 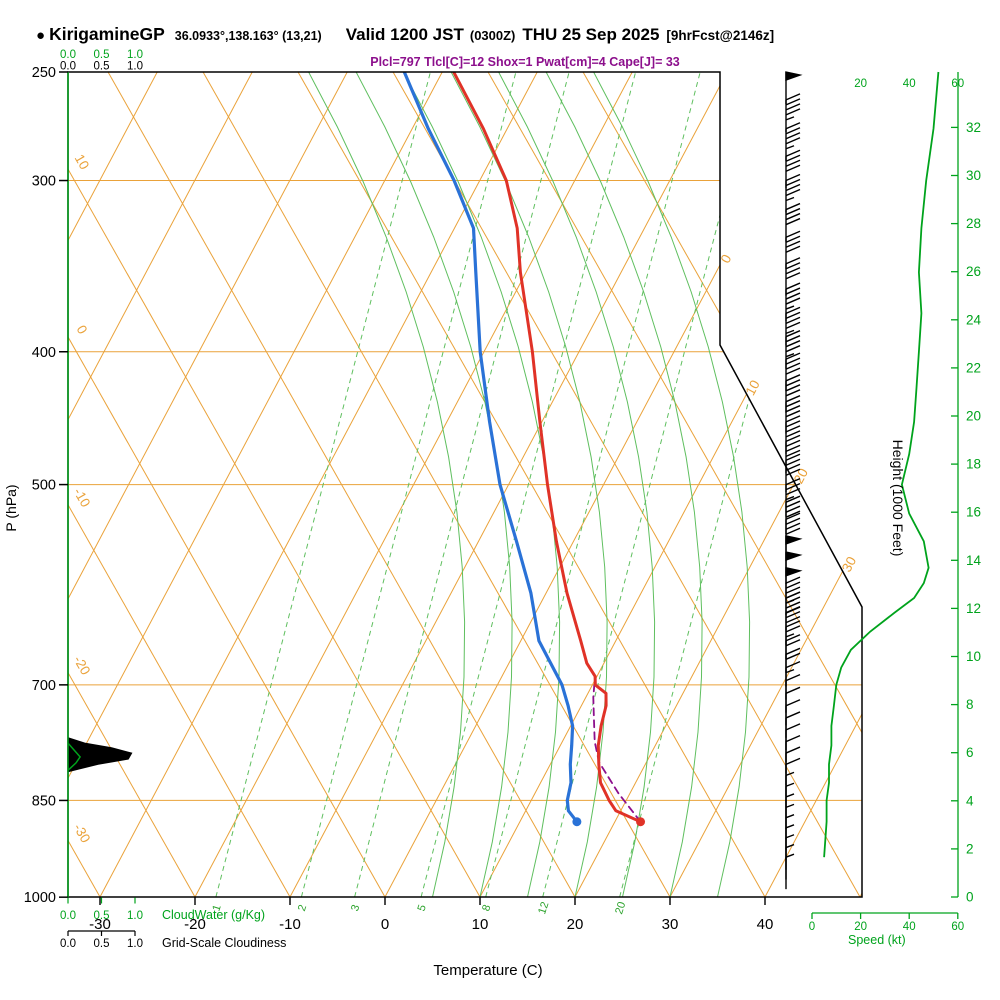 What do you see at coordinates (492, 35) in the screenshot?
I see `valid-time-z: (0300Z)` at bounding box center [492, 35].